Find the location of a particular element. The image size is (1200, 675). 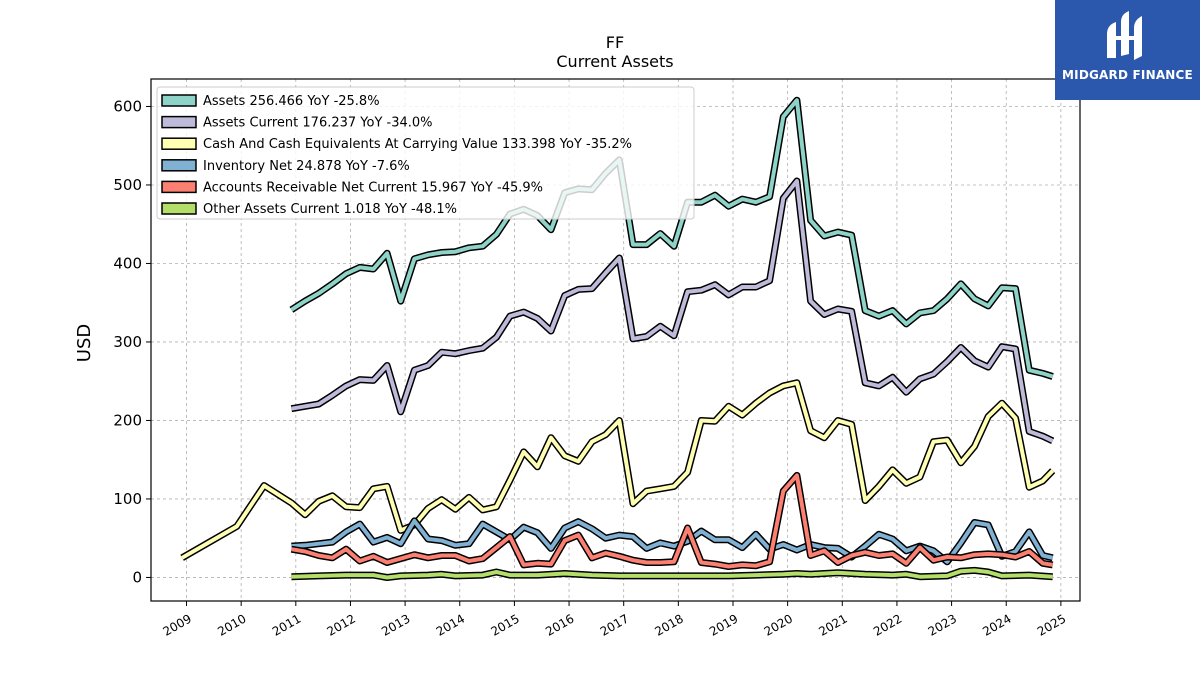

legend-entry: Assets Current 176.237 YoY -34.0% is located at coordinates (318, 123).